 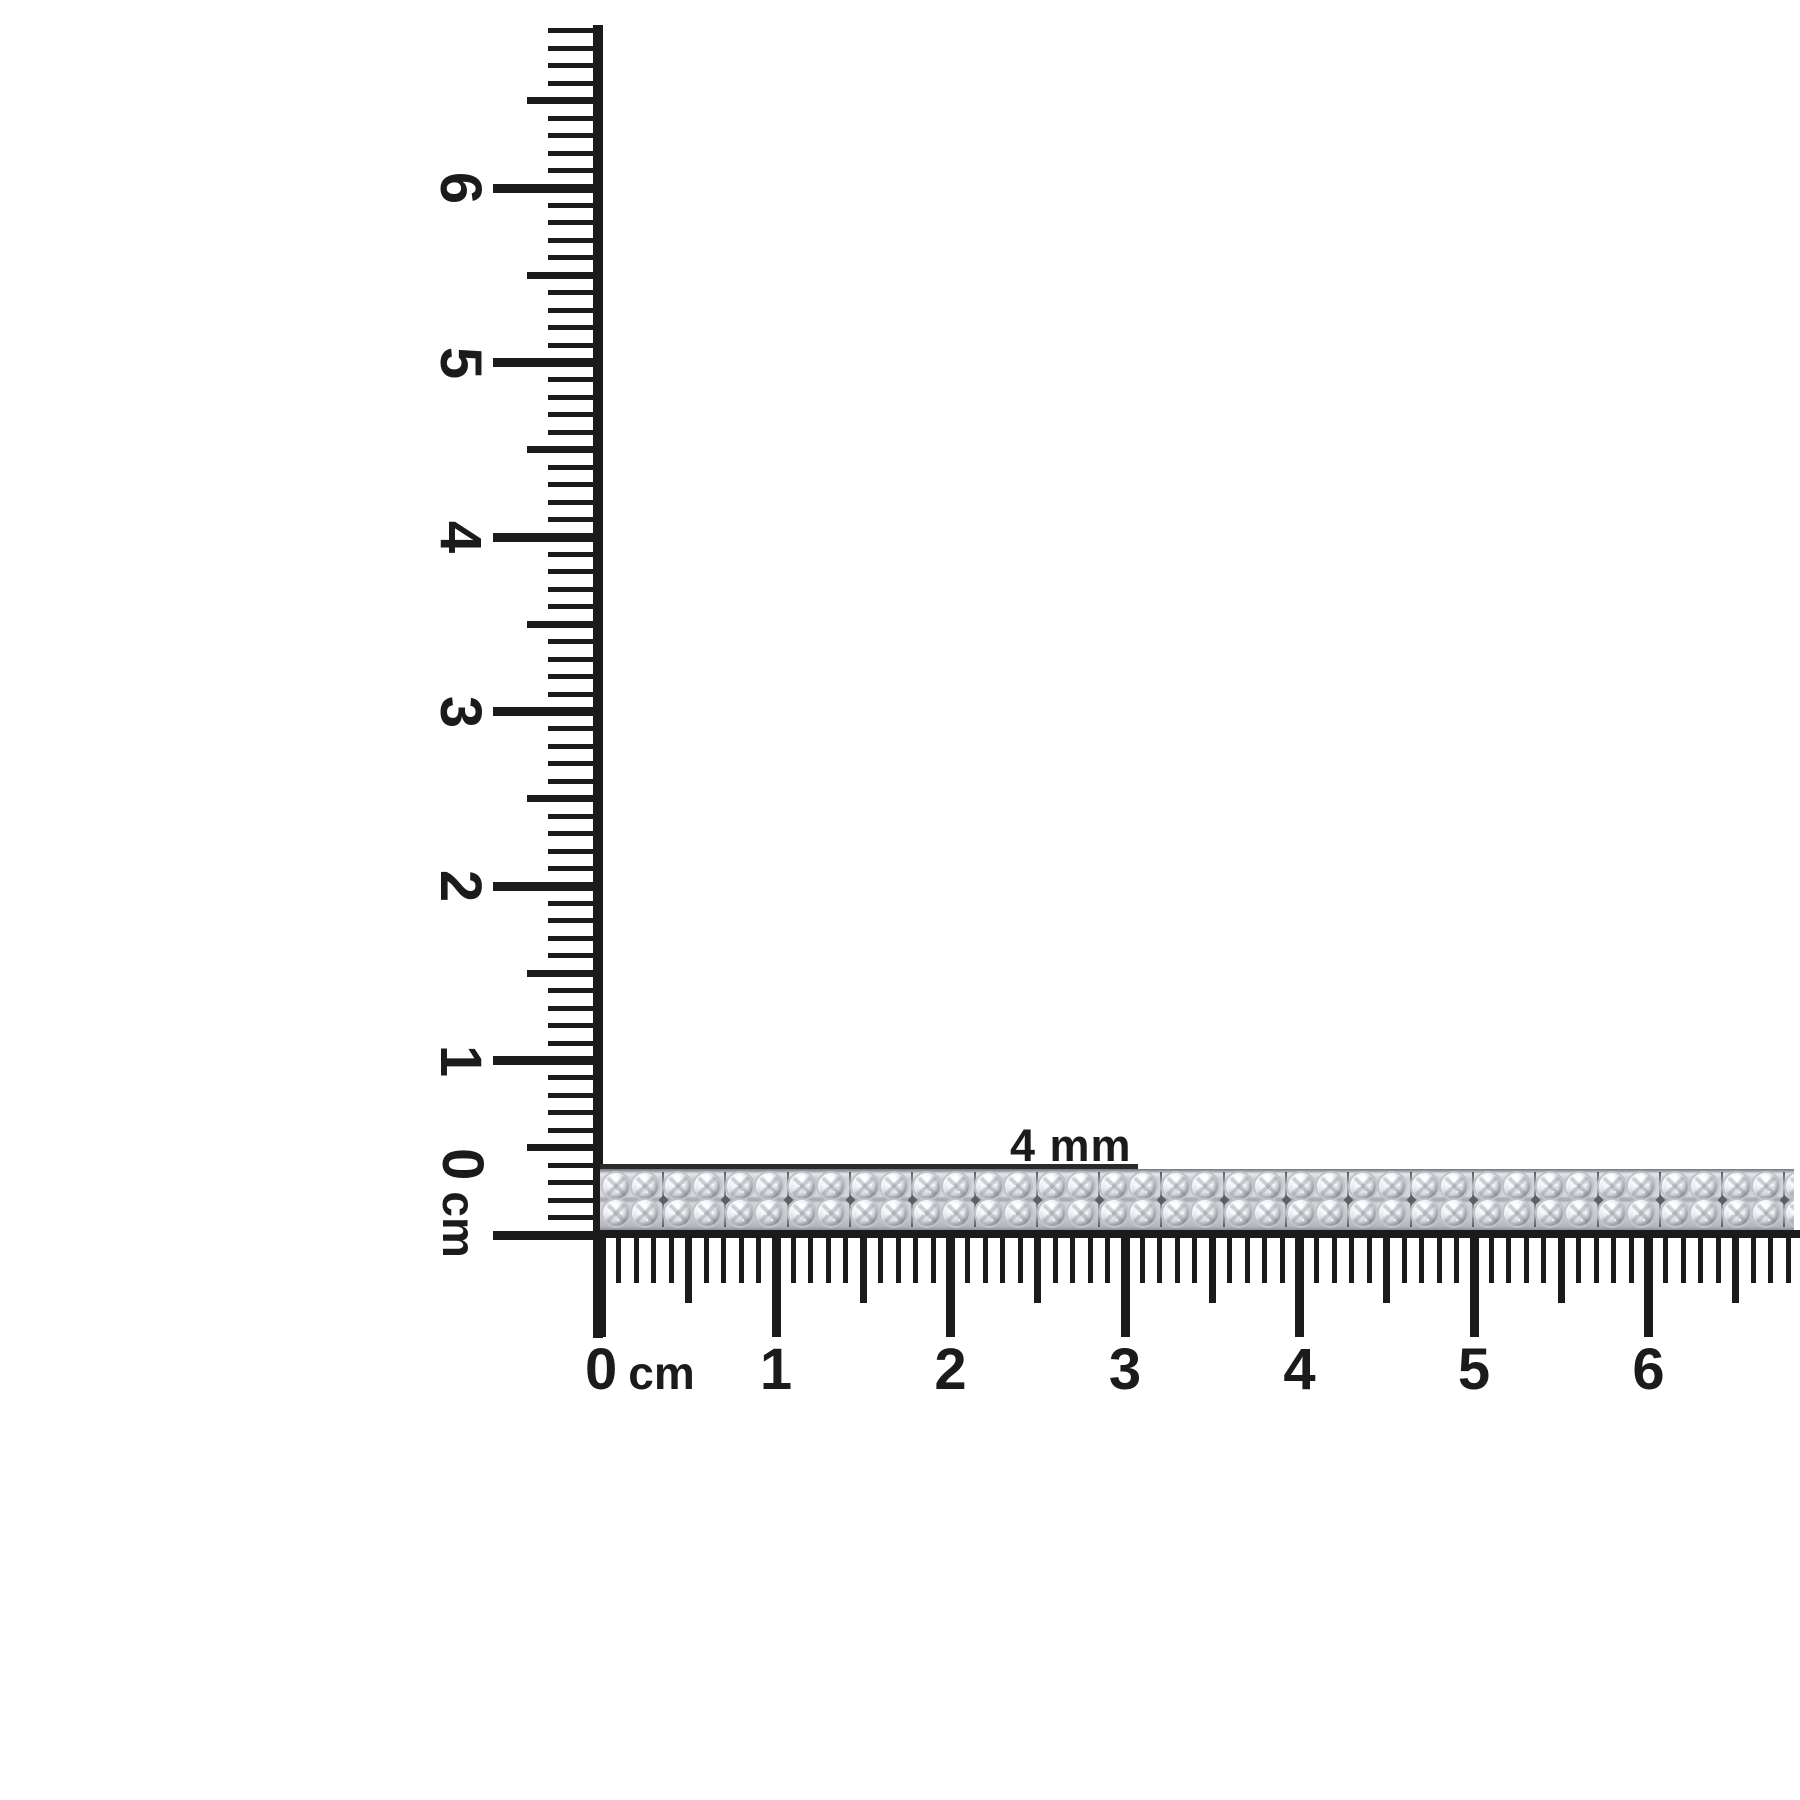 I want to click on horizontal-ruler-zero-label: 0 cm, so click(x=640, y=1370).